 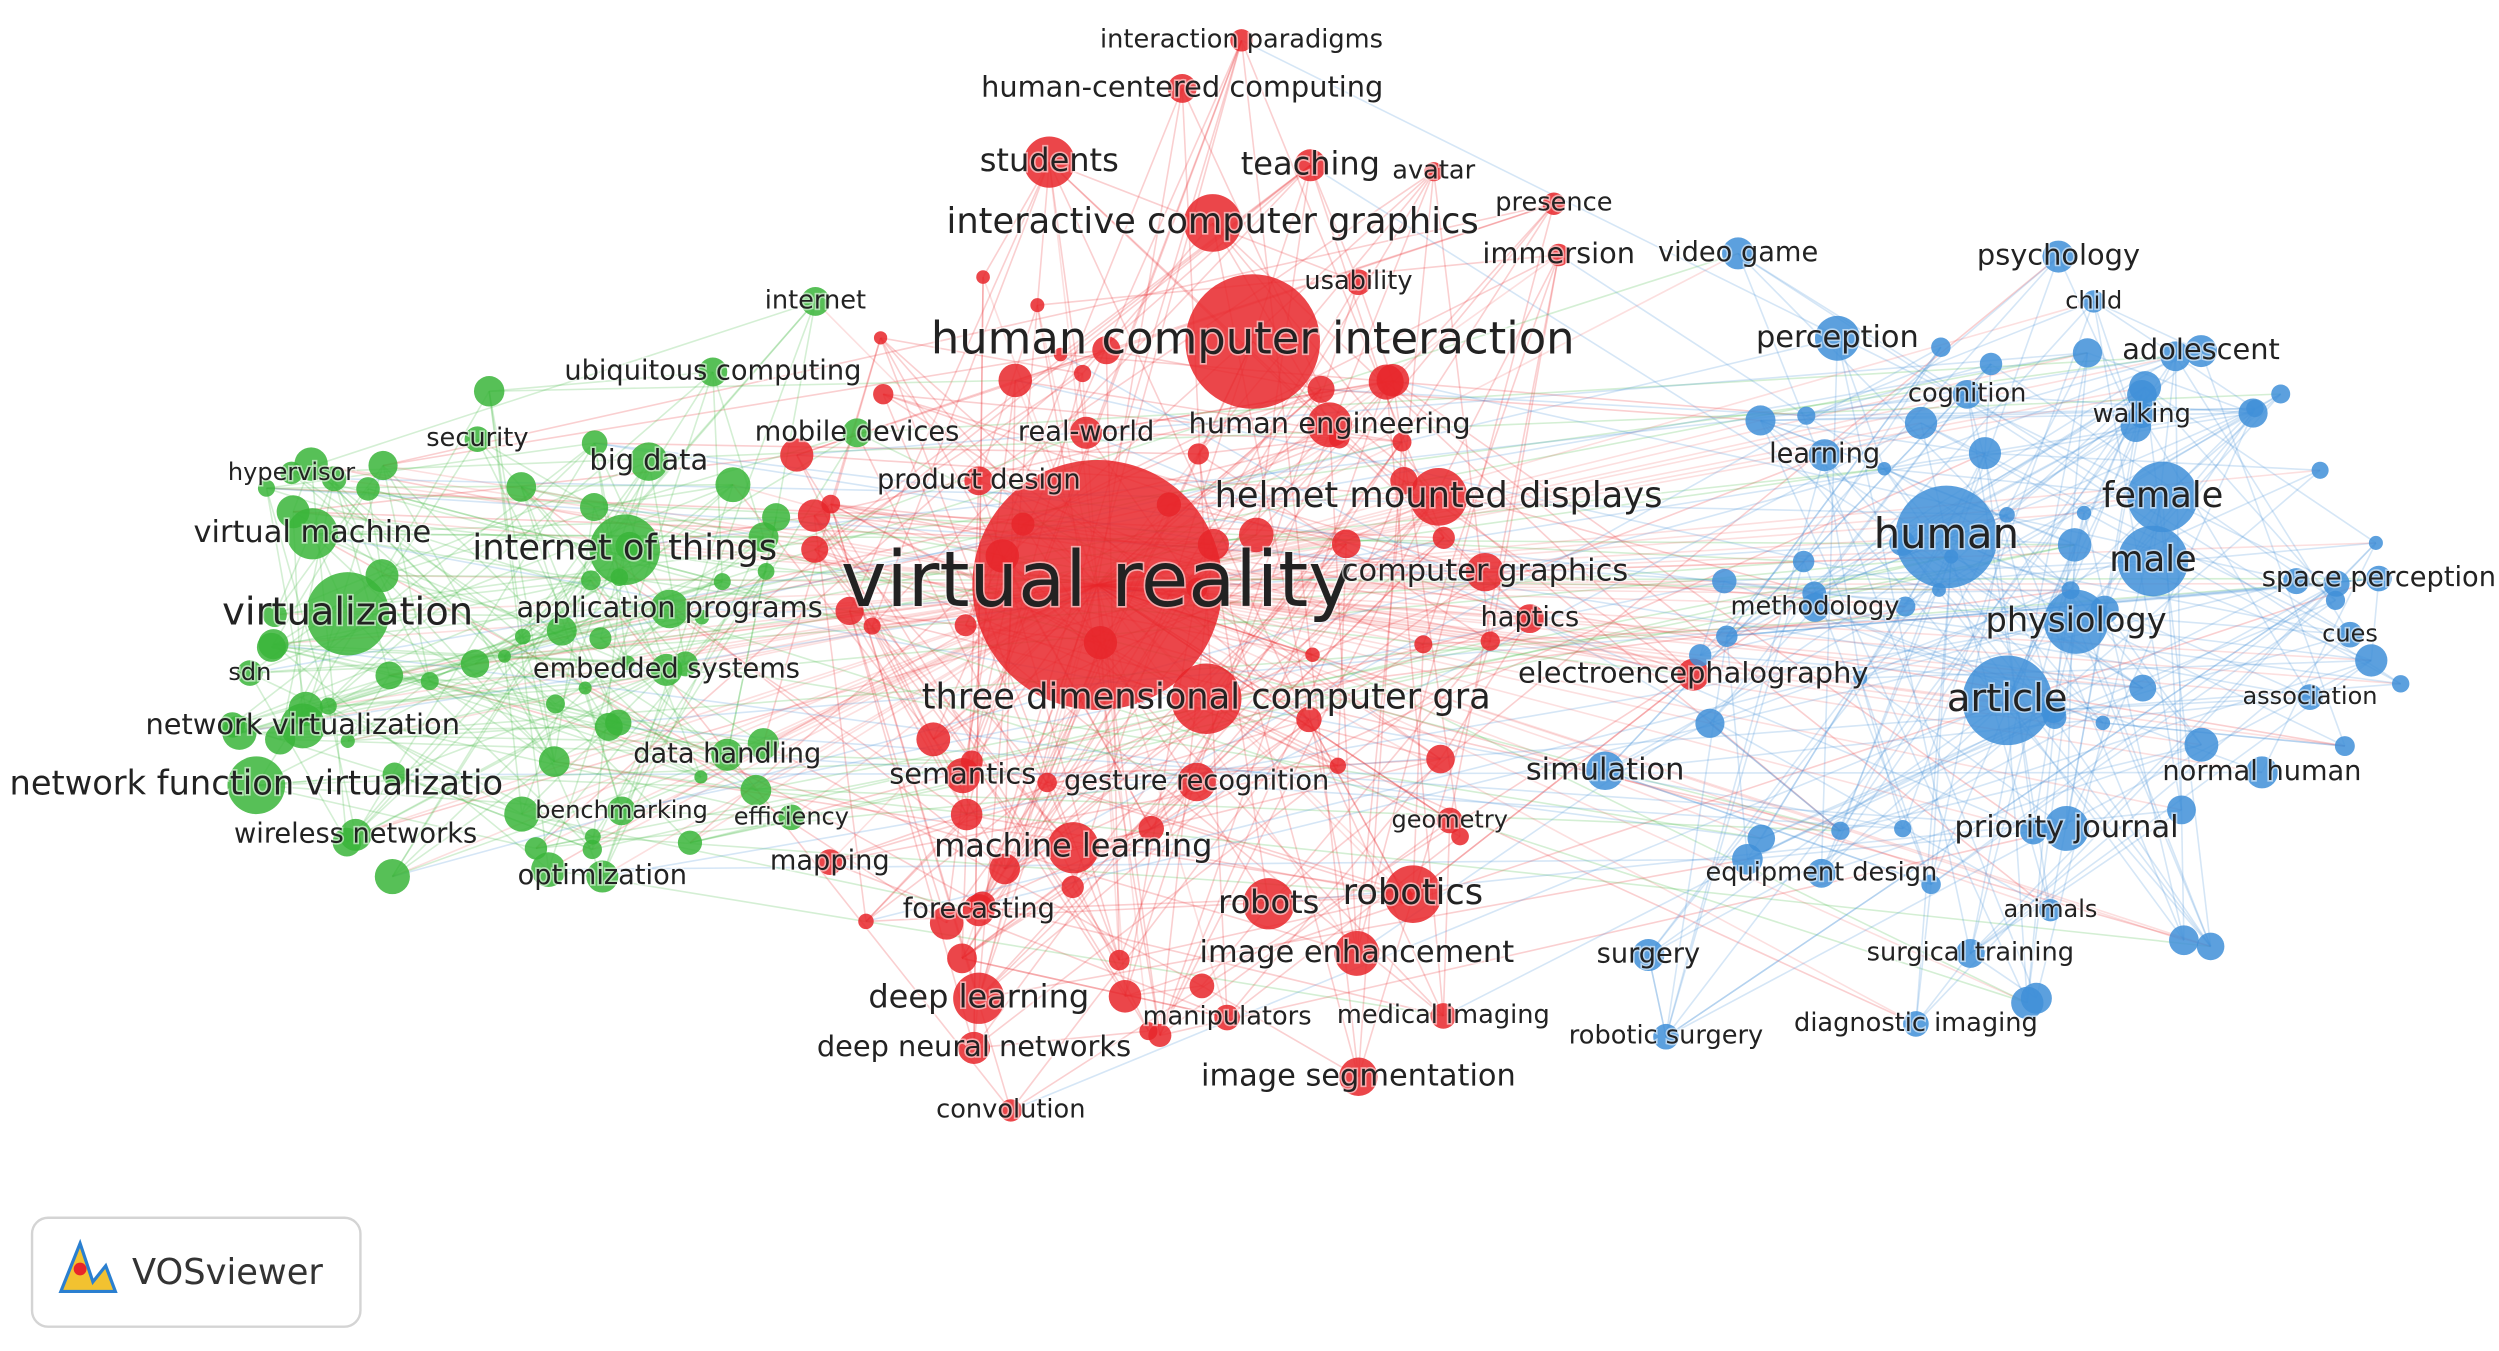 I want to click on node-label: efficiency, so click(x=791, y=816).